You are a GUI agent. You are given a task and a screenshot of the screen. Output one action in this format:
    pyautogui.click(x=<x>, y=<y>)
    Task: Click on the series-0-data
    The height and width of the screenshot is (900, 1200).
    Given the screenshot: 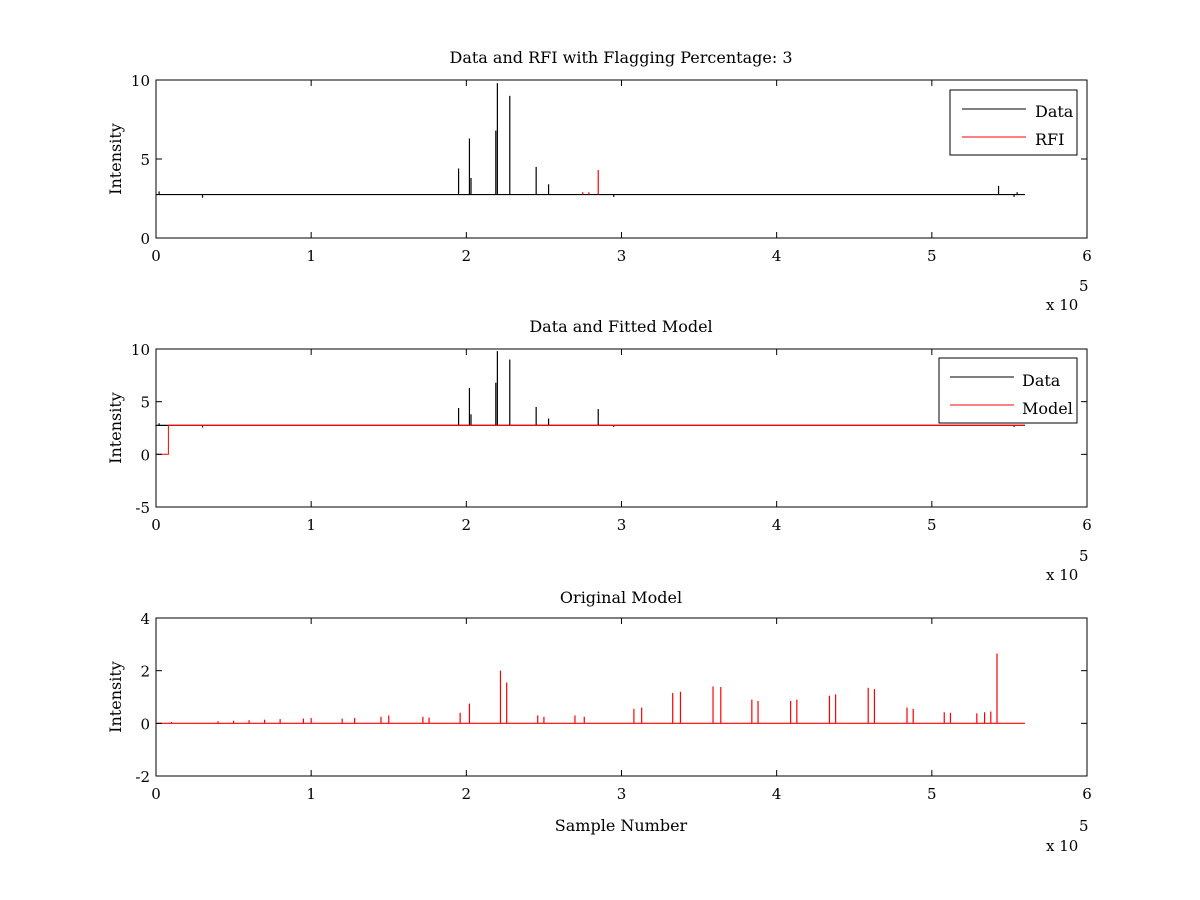 What is the action you would take?
    pyautogui.click(x=590, y=140)
    